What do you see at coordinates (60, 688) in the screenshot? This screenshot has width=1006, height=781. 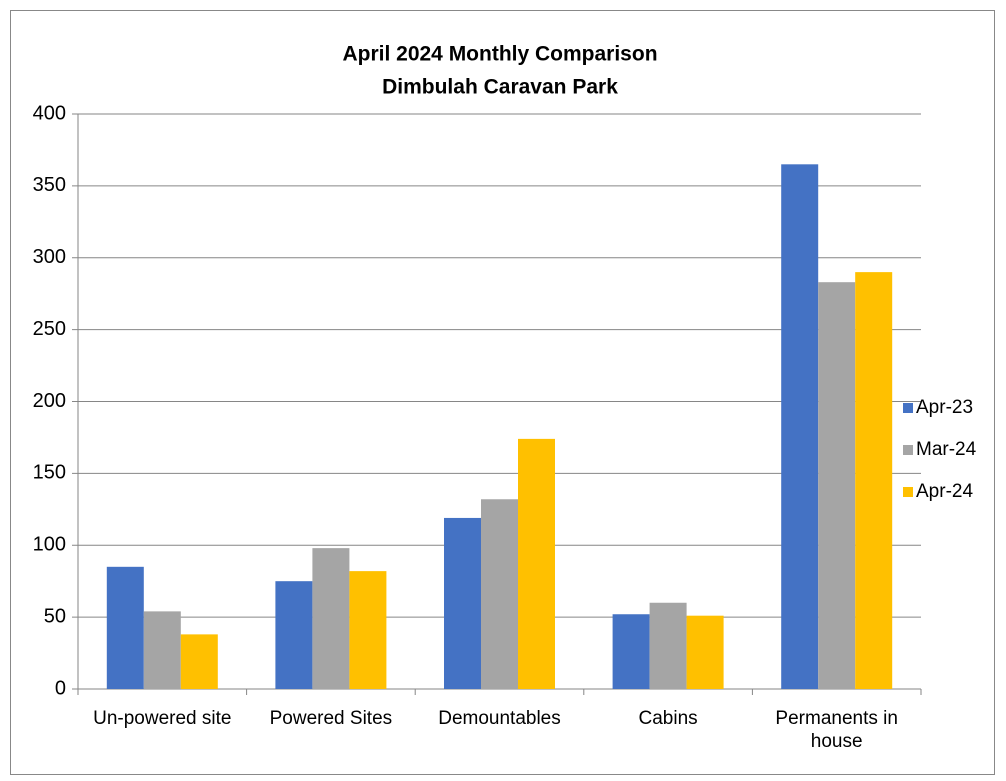 I see `y-tick-label: 0` at bounding box center [60, 688].